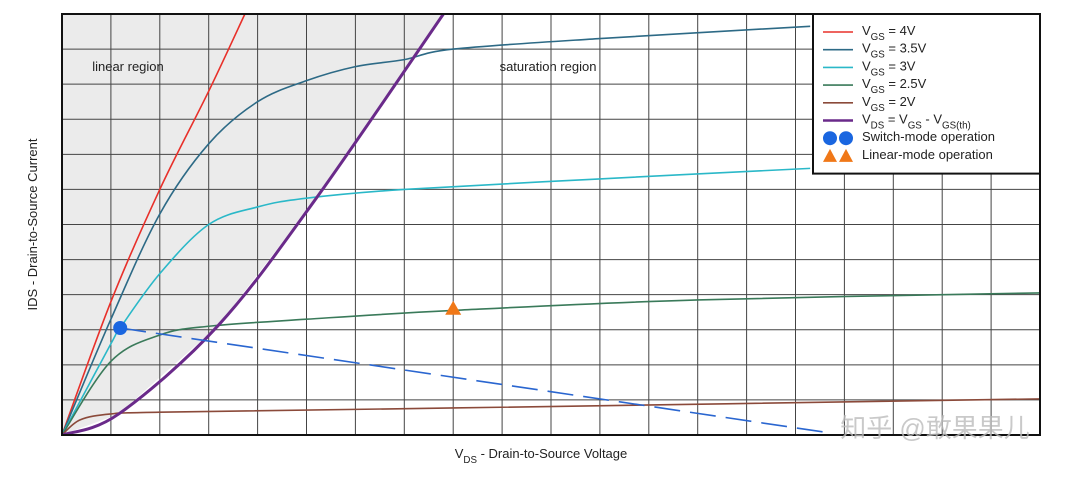 The width and height of the screenshot is (1078, 480). Describe the element at coordinates (548, 66) in the screenshot. I see `annotation: saturation region` at that location.